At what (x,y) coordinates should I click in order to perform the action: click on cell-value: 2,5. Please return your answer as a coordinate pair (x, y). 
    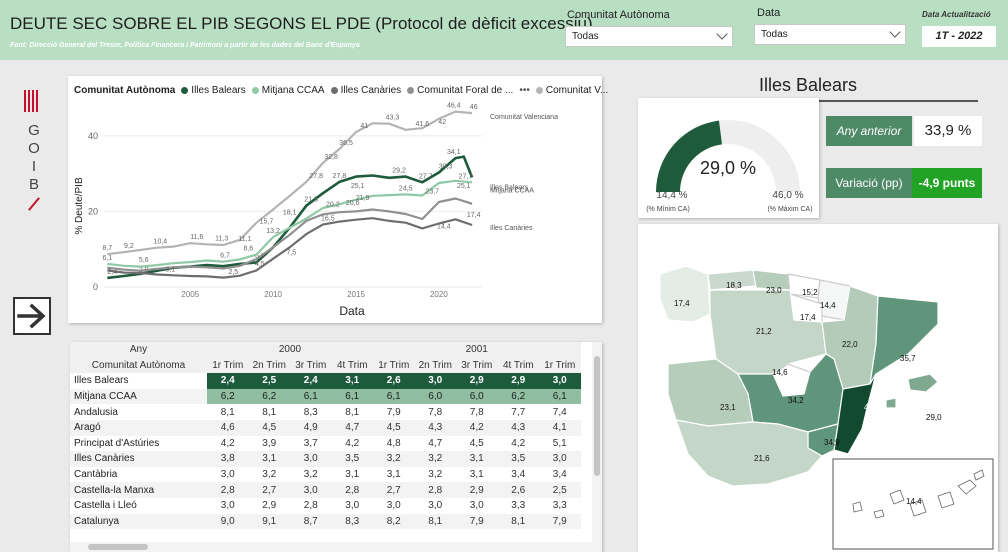
    Looking at the image, I should click on (560, 490).